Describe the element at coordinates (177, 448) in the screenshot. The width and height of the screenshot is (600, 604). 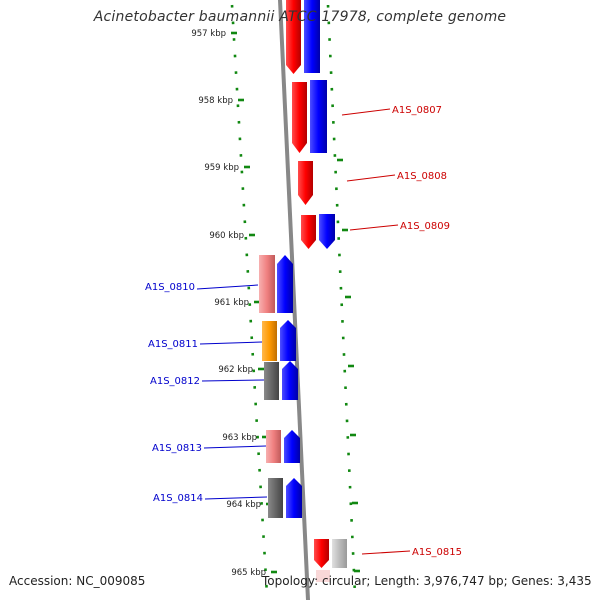
I see `gene-label-a1s_0813: A1S_0813` at that location.